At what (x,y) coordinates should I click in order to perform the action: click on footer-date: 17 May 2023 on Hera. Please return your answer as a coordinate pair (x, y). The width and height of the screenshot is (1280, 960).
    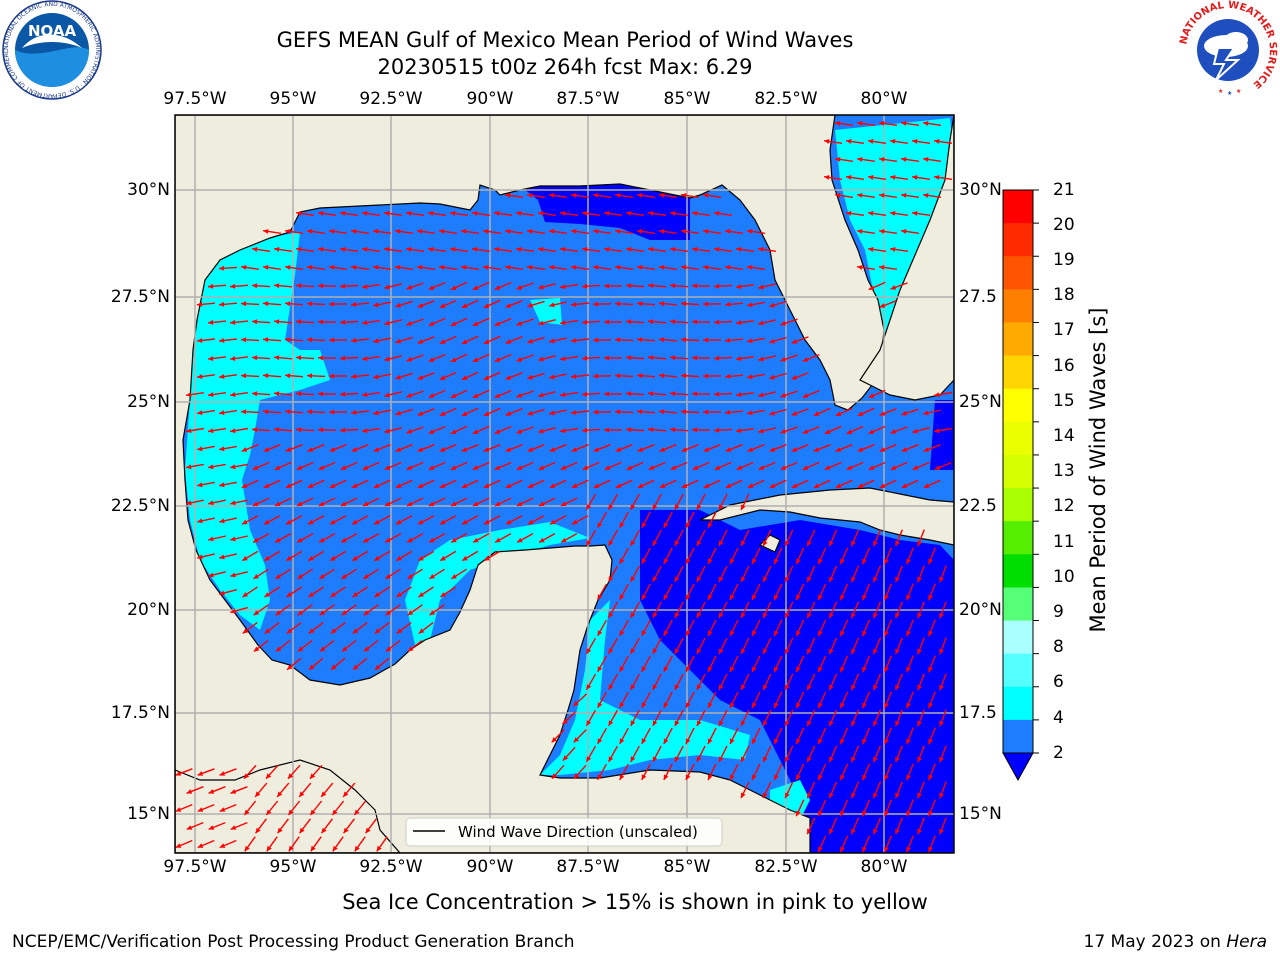
    Looking at the image, I should click on (1176, 942).